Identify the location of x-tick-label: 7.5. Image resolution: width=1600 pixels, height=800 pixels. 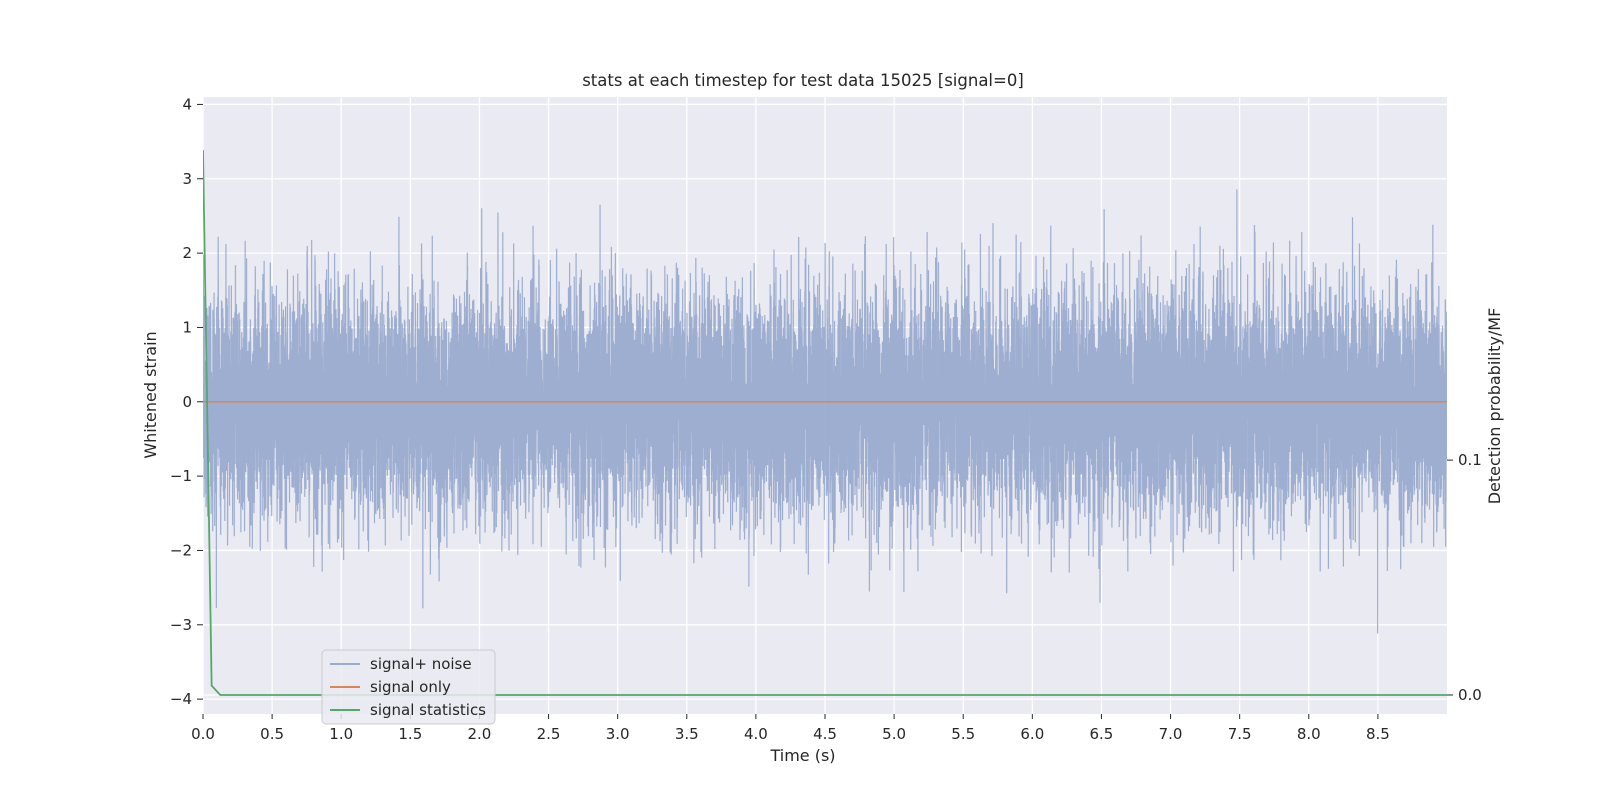
(1240, 734).